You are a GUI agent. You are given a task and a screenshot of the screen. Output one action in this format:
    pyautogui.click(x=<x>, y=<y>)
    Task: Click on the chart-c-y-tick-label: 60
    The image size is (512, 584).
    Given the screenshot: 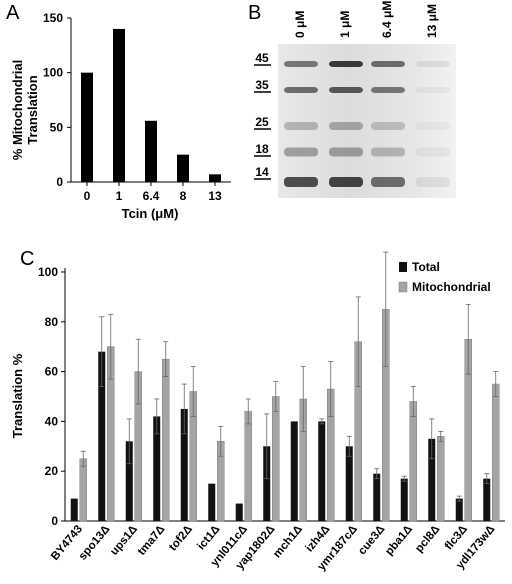 What is the action you would take?
    pyautogui.click(x=52, y=372)
    